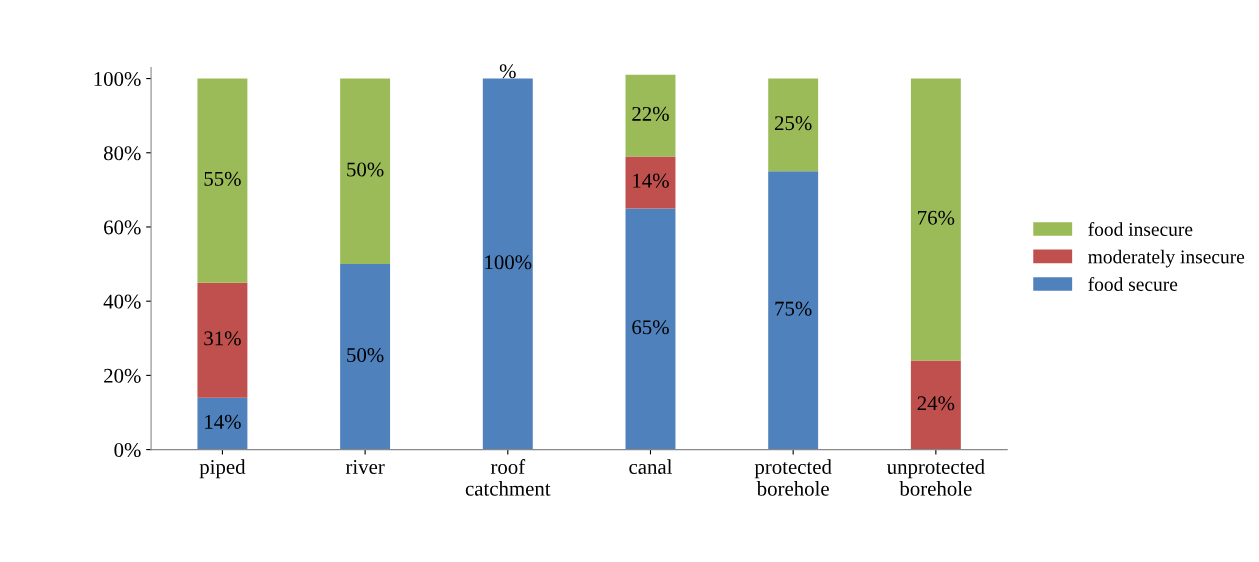 This screenshot has height=562, width=1259. I want to click on data-label: 24%, so click(936, 403).